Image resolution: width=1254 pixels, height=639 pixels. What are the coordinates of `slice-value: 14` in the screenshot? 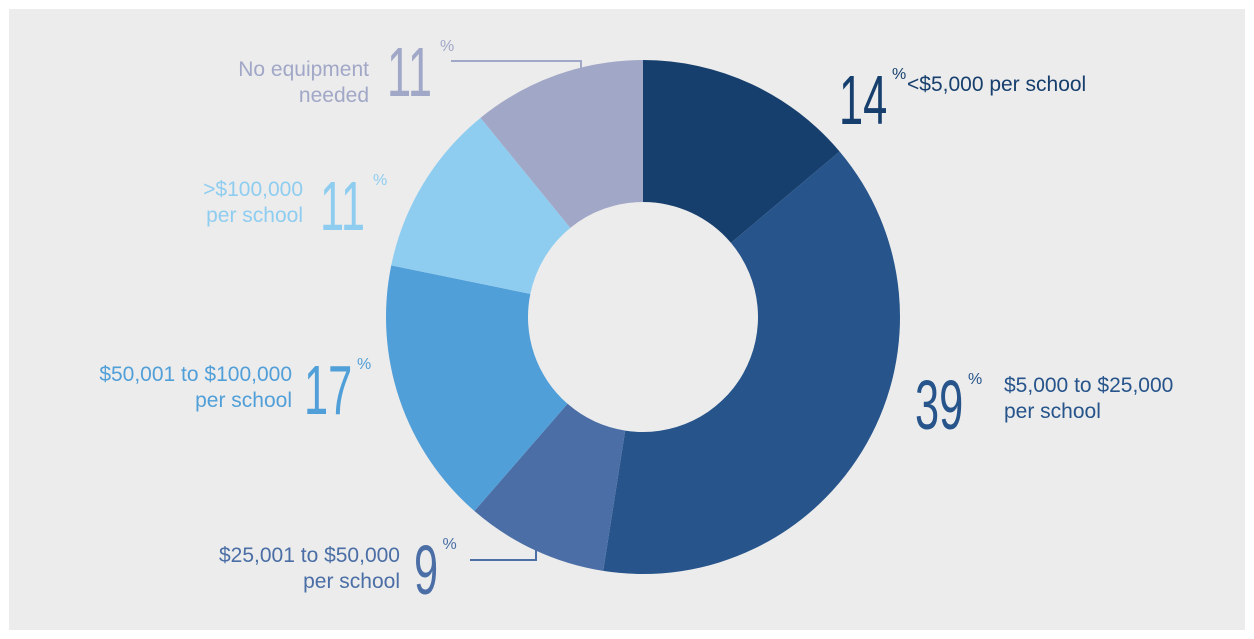 It's located at (863, 100).